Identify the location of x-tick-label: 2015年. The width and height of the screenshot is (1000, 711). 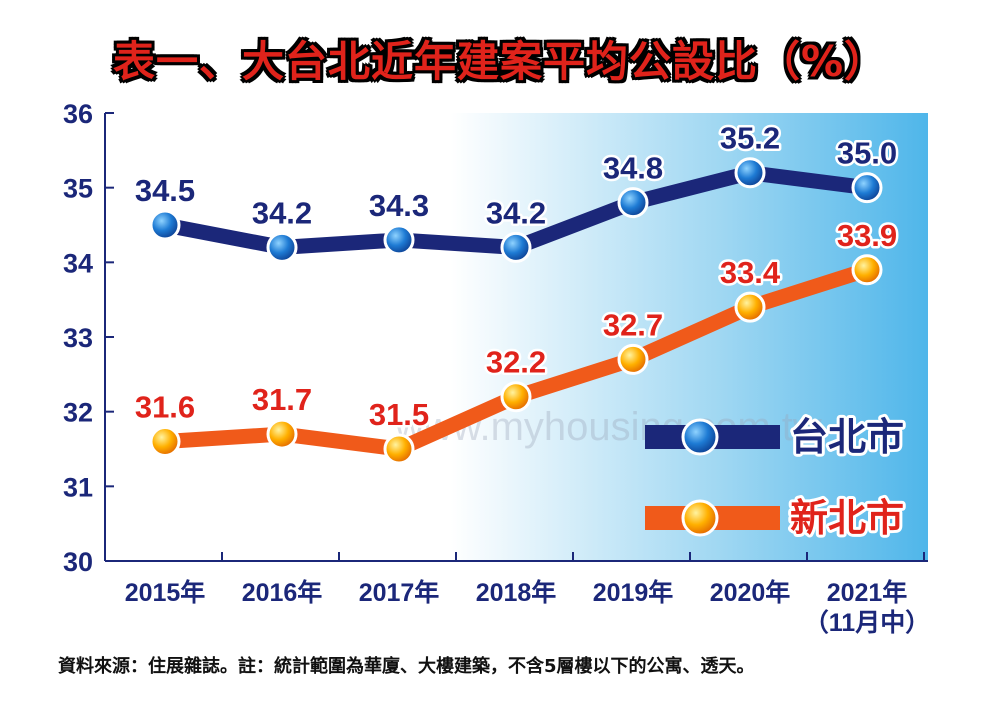
(165, 592).